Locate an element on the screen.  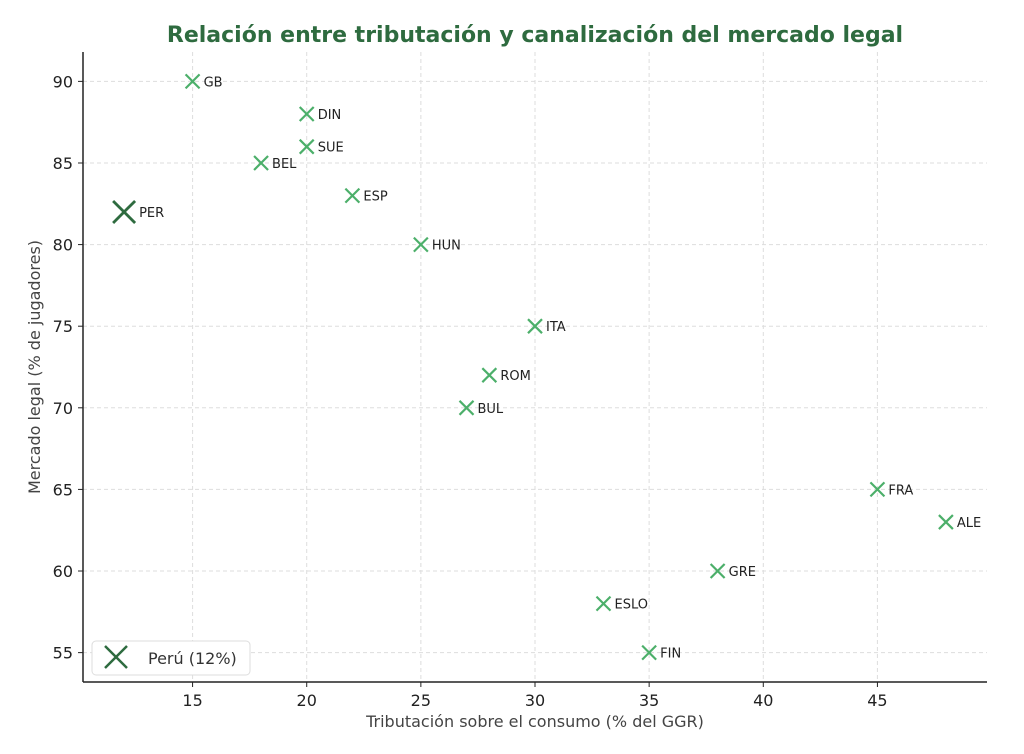
y-tick-label: 65 is located at coordinates (63, 489).